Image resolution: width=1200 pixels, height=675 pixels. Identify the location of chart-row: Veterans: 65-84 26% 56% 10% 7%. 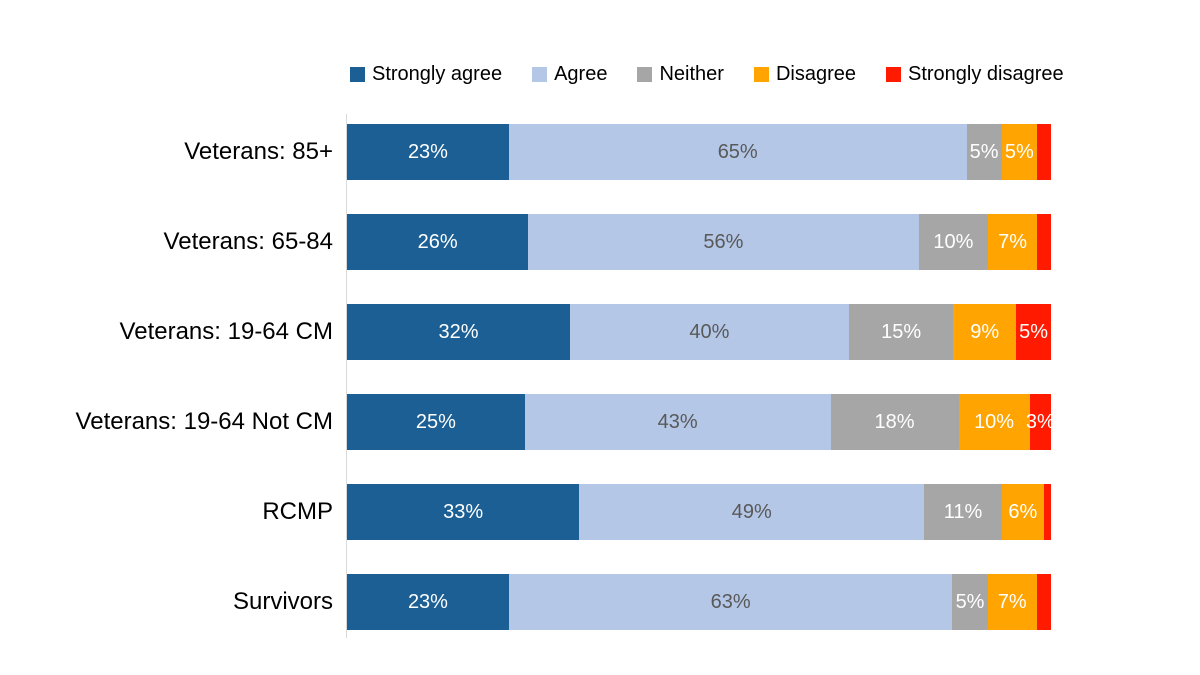
(607, 242).